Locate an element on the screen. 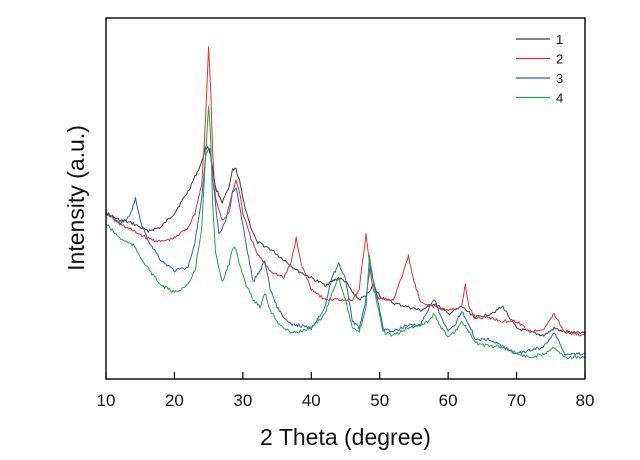 The image size is (640, 460). legend: 1 2 3 4 is located at coordinates (539, 69).